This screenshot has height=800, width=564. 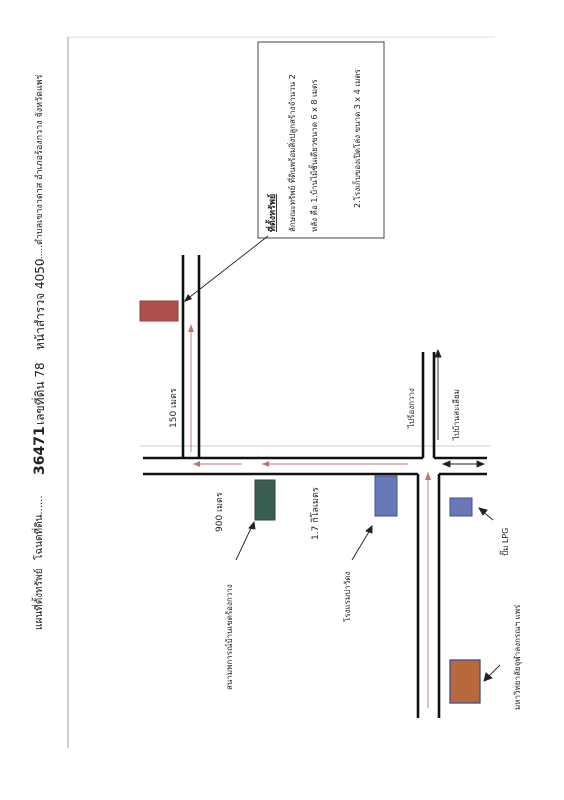 I want to click on lpg-pointer-head, so click(x=483, y=511).